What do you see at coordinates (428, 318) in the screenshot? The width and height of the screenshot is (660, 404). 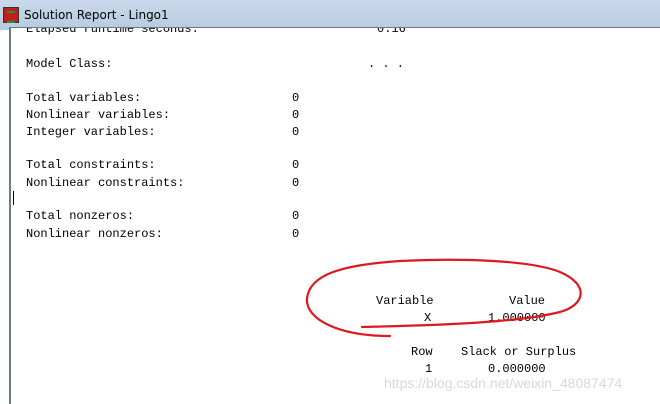 I see `variable-name: X` at bounding box center [428, 318].